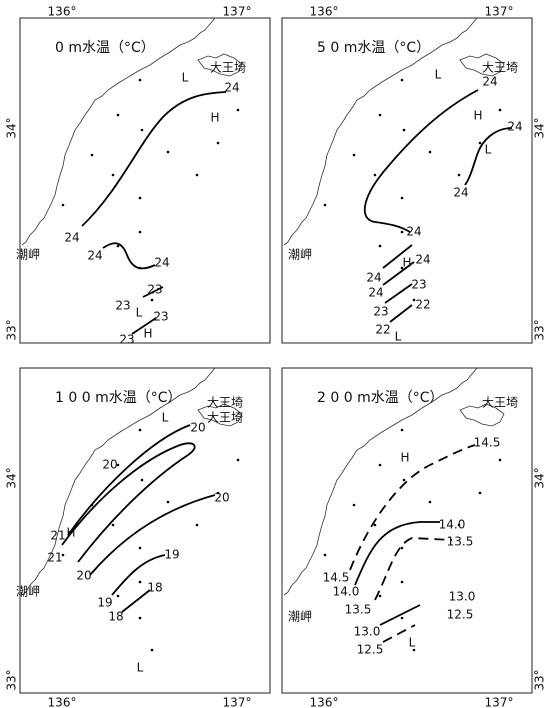  I want to click on panel-title: 0 m水温（°C）, so click(105, 48).